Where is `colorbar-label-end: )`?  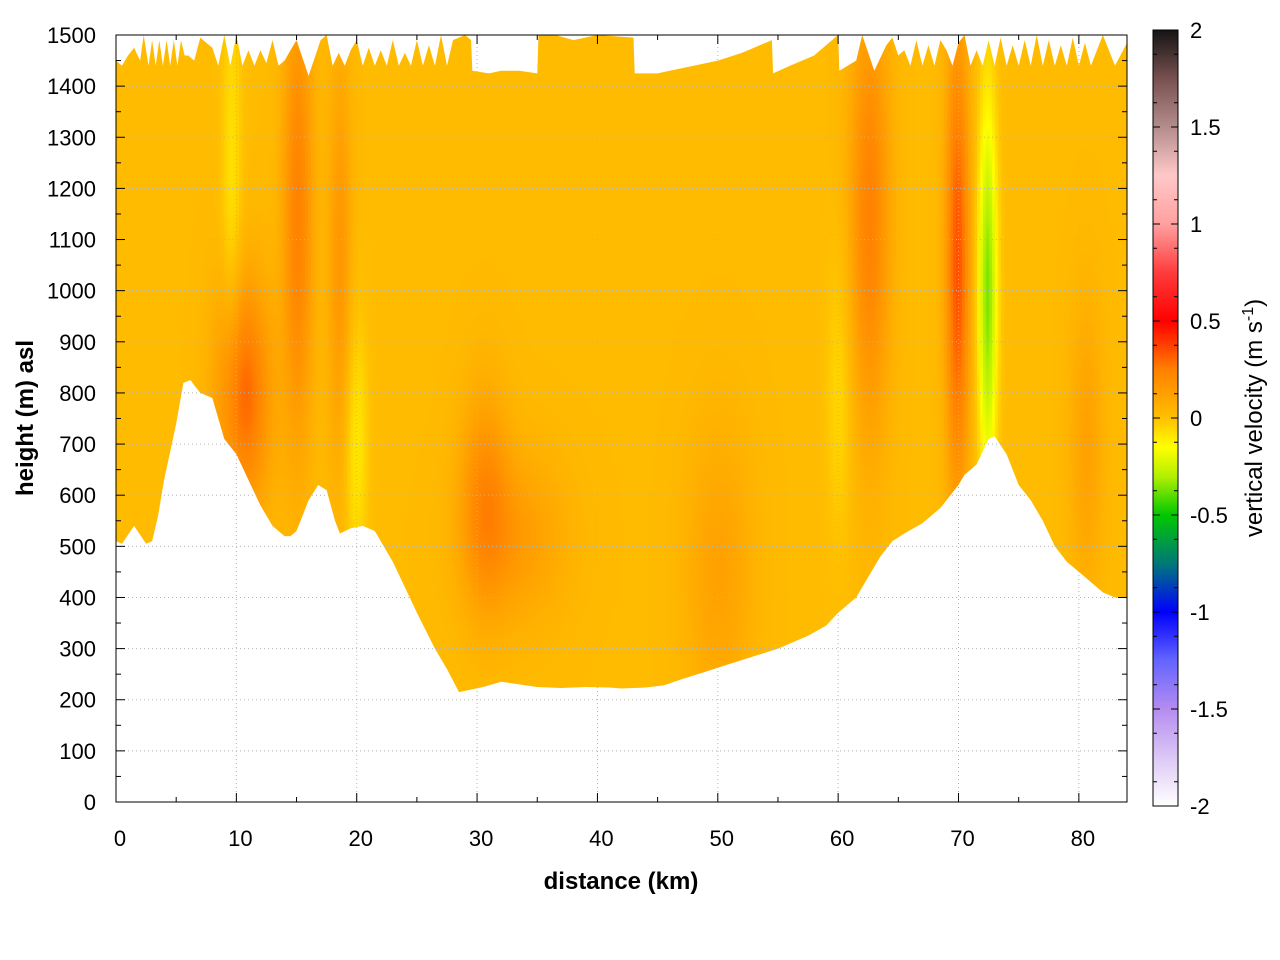 colorbar-label-end: ) is located at coordinates (1254, 303).